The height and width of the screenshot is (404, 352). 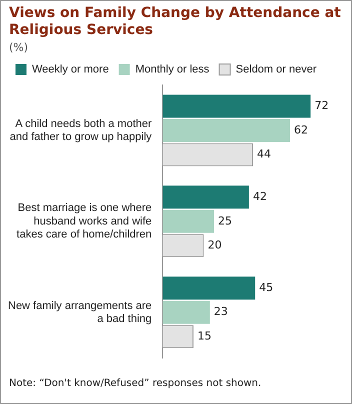 What do you see at coordinates (80, 312) in the screenshot?
I see `y-tick-label: New family arrangements are a bad thing` at bounding box center [80, 312].